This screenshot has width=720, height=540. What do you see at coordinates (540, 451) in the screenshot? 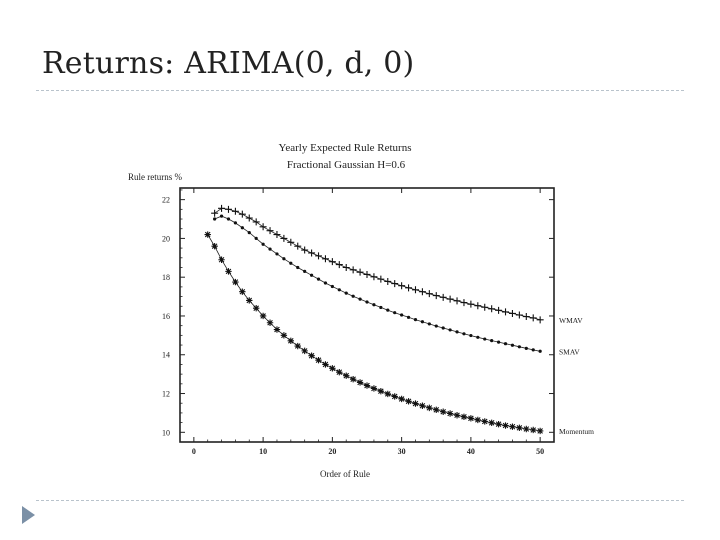
I see `x-tick-label: 50` at bounding box center [540, 451].